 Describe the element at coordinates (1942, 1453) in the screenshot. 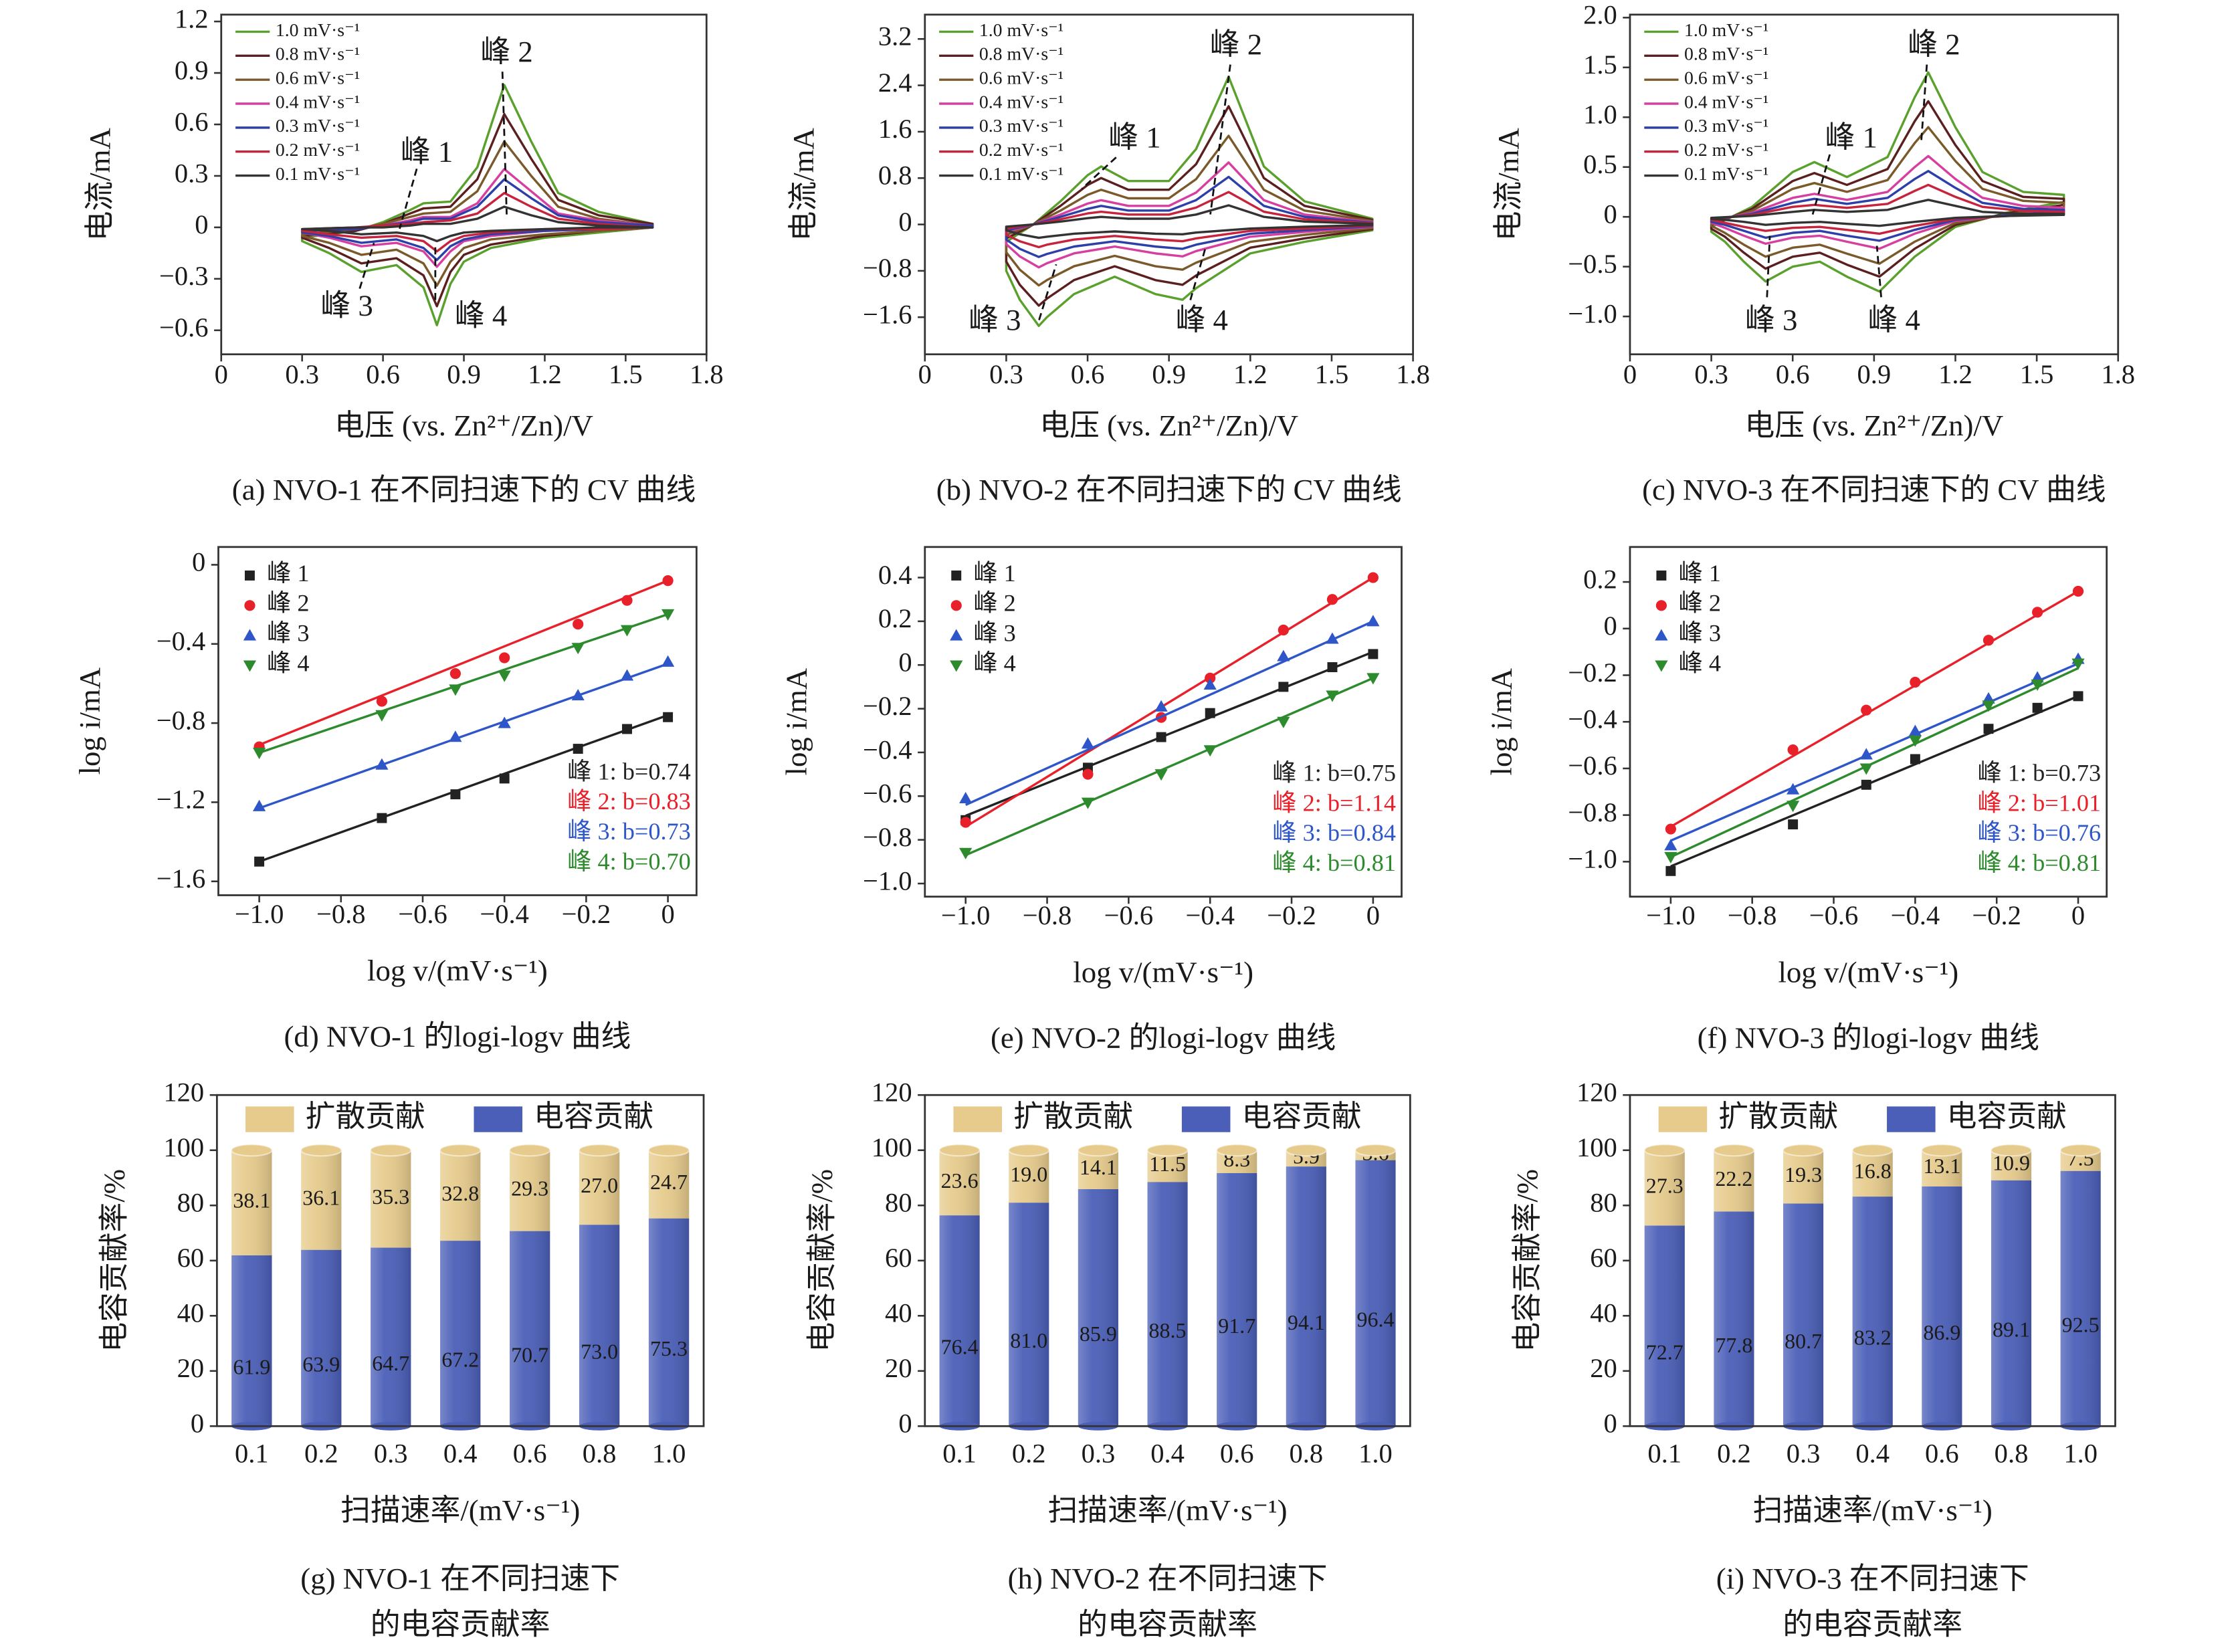

I see `x-tick-label: 0.6` at that location.